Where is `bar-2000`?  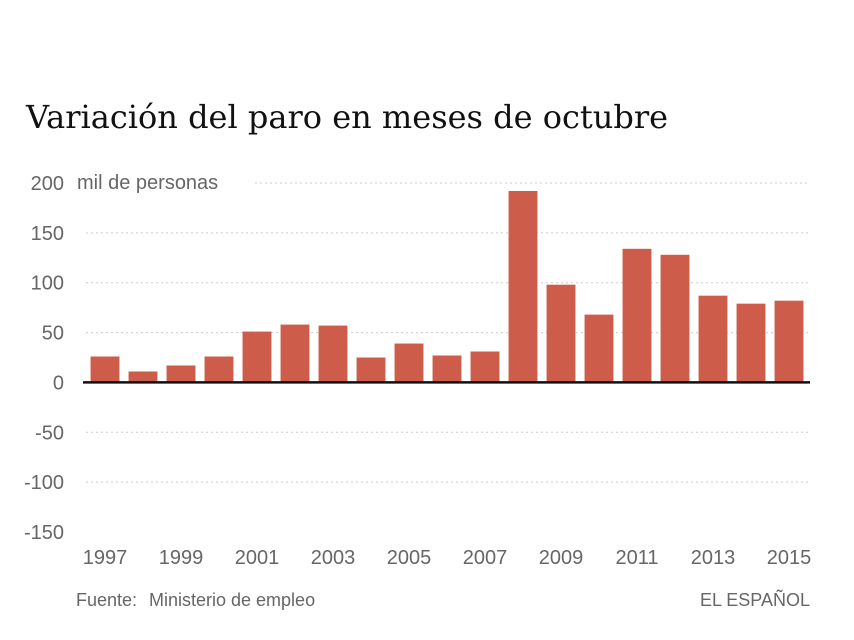
bar-2000 is located at coordinates (219, 369).